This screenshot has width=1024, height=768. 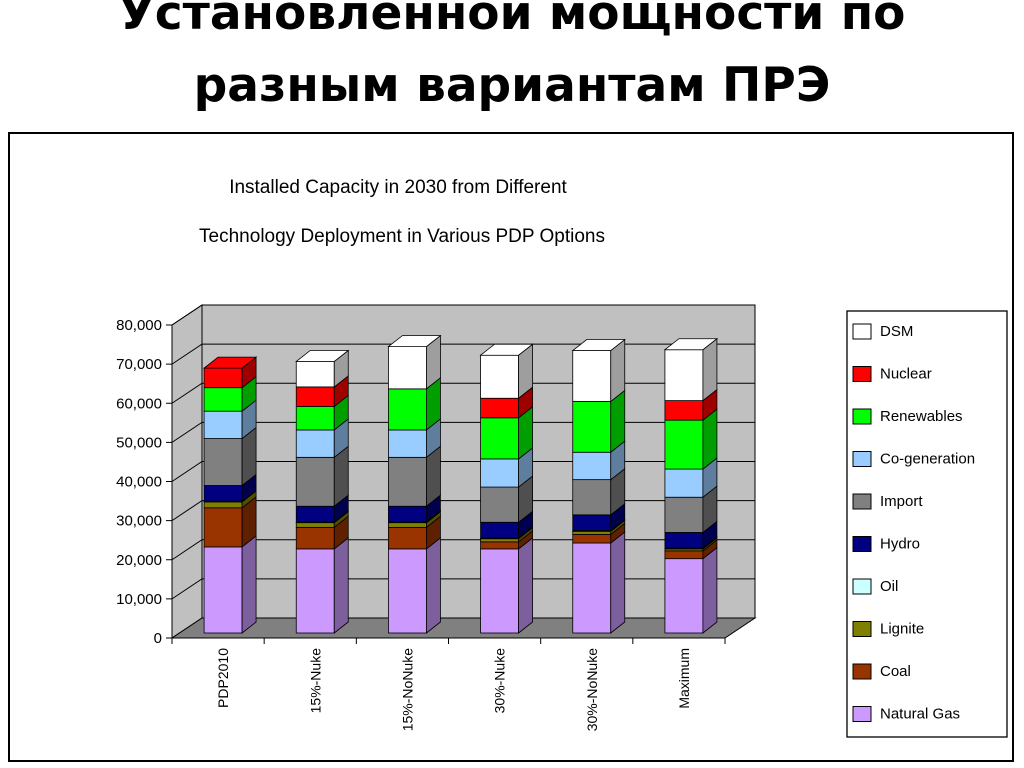 What do you see at coordinates (139, 403) in the screenshot?
I see `y-tick-label: 60,000` at bounding box center [139, 403].